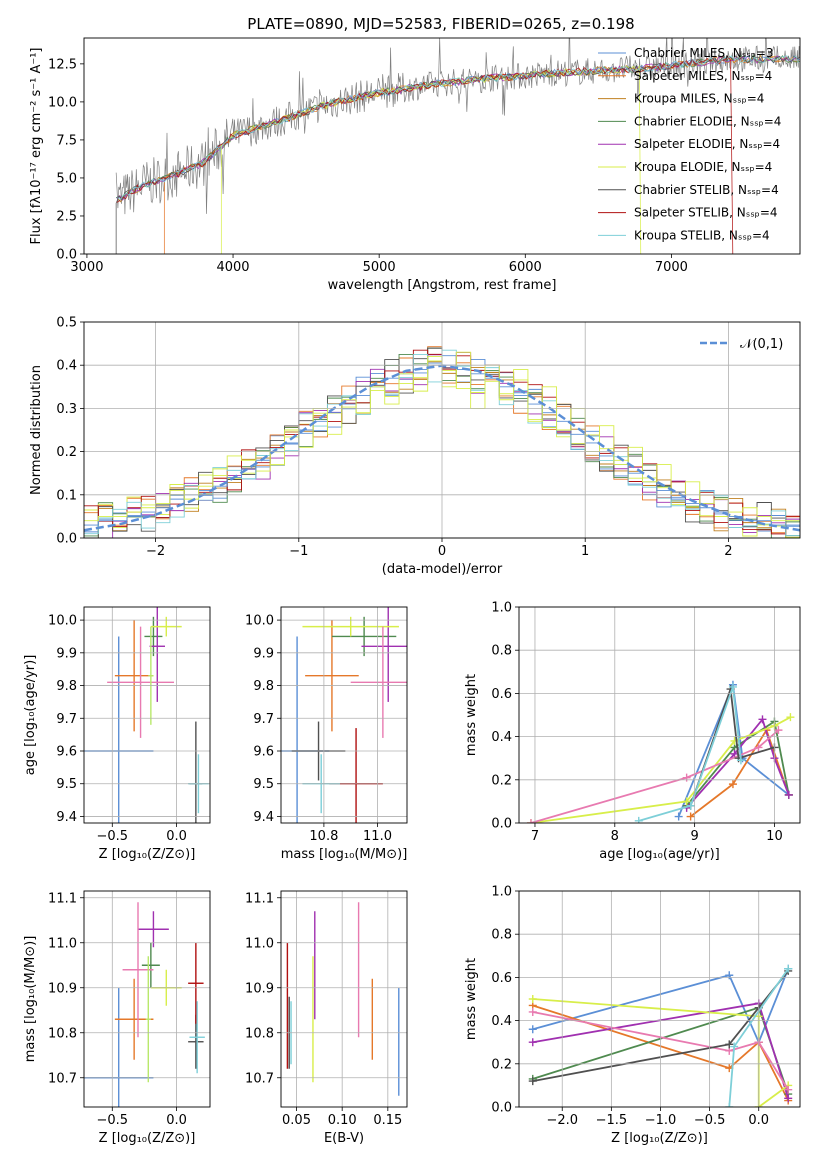  I want to click on x-tick-label: −2, so click(155, 551).